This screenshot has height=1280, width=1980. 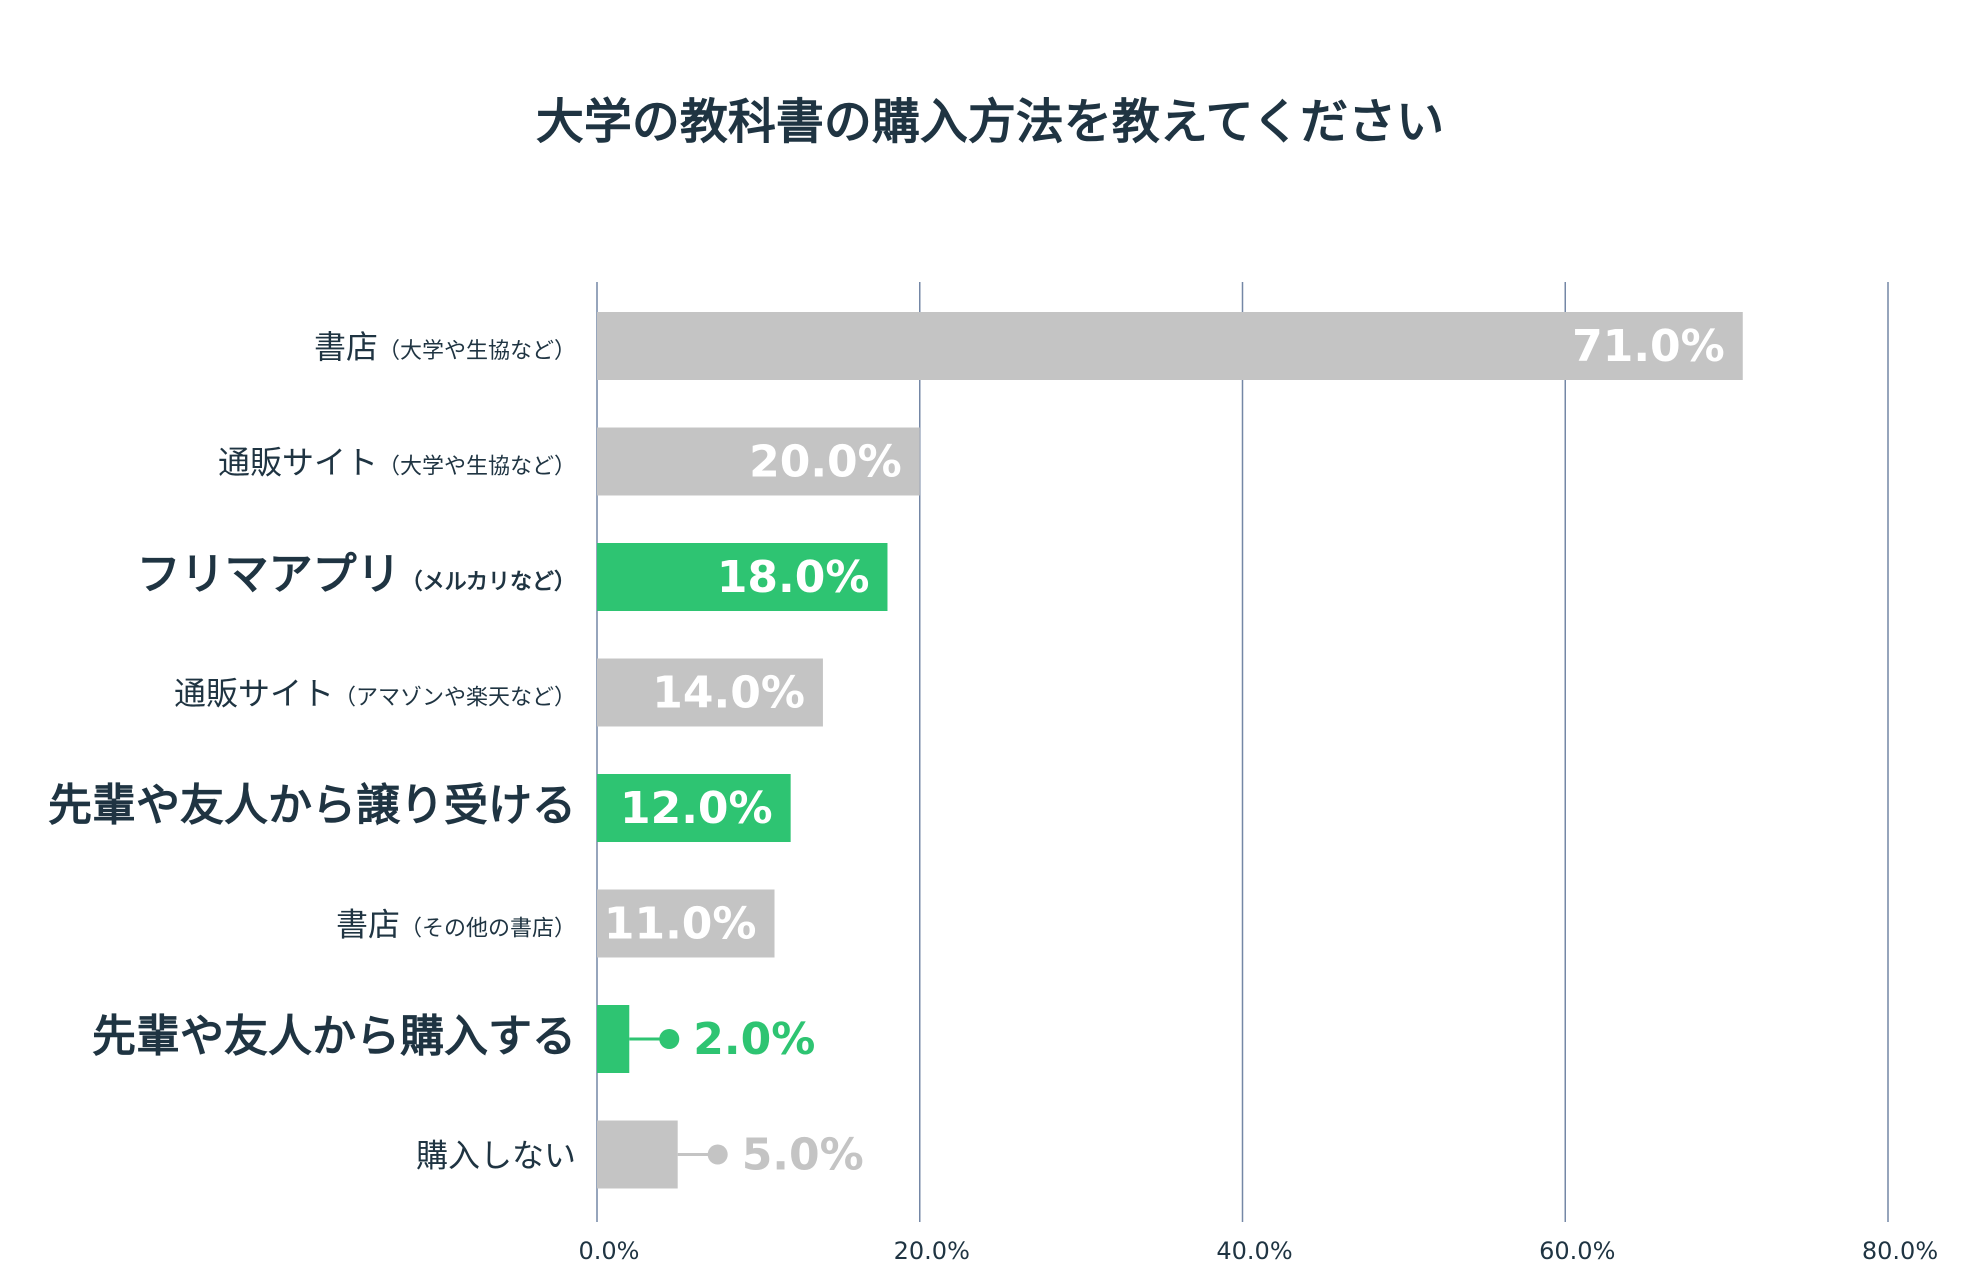 I want to click on category-main-text: 先輩や友人から譲り受ける, so click(x=312, y=805).